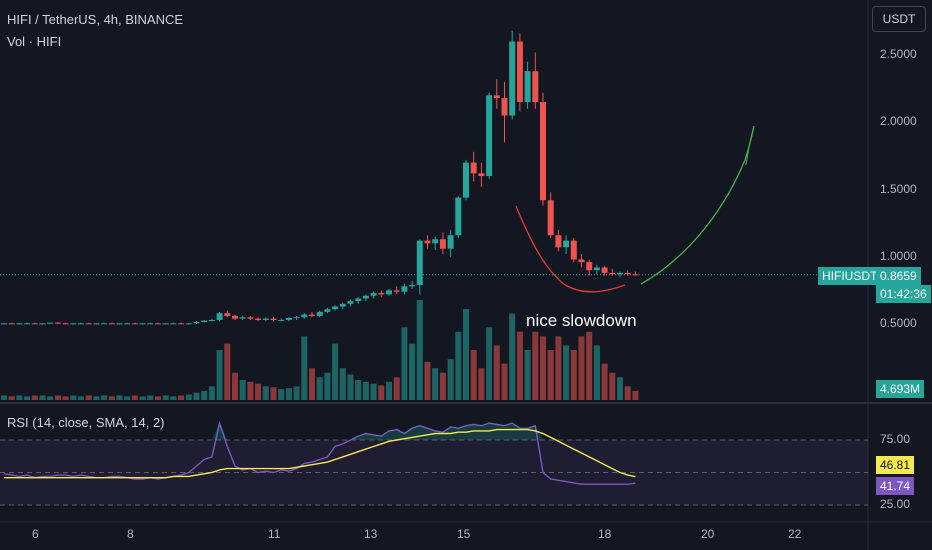 Image resolution: width=932 pixels, height=550 pixels. I want to click on time-tick-label: 18, so click(605, 534).